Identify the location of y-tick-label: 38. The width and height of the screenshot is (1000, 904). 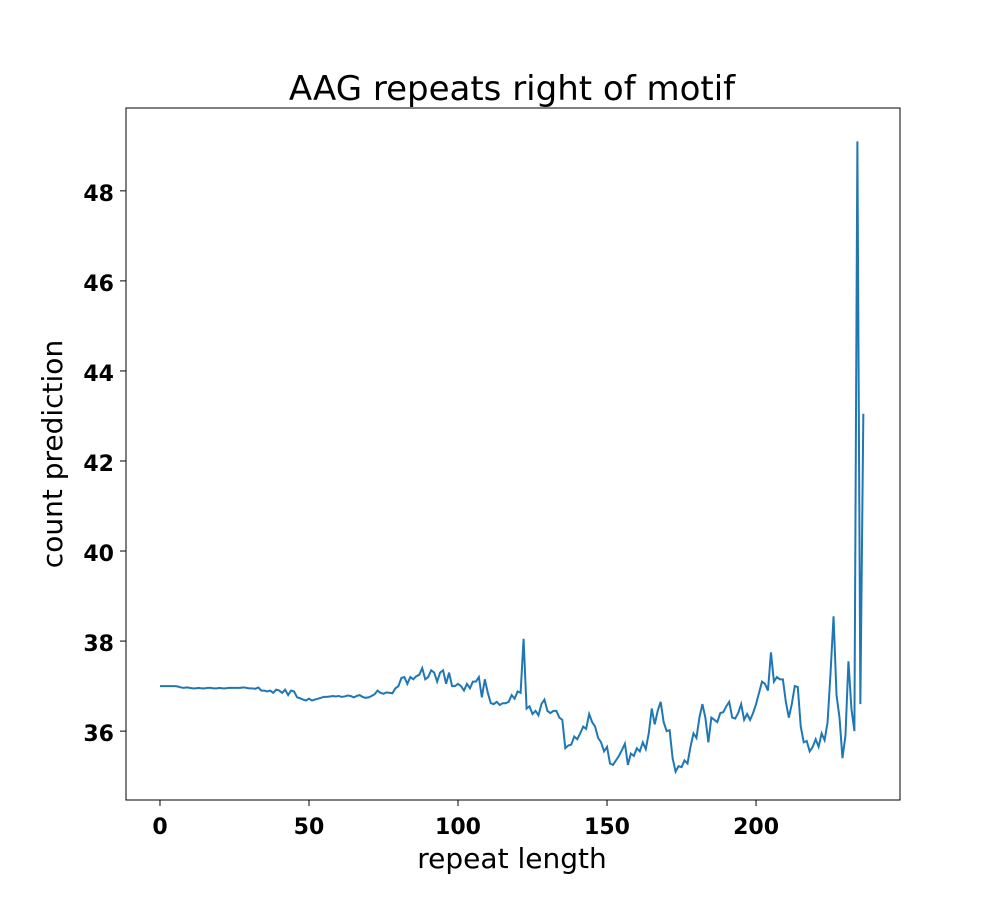
(98, 644).